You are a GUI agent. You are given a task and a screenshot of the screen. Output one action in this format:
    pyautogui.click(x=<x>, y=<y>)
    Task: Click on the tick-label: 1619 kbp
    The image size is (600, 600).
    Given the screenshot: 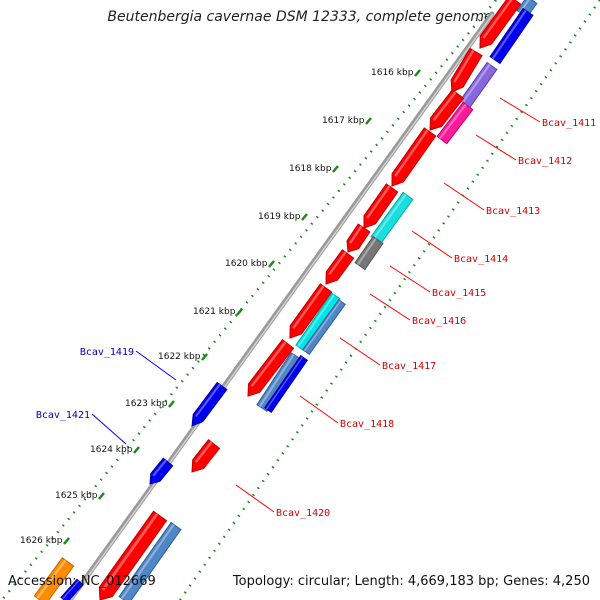 What is the action you would take?
    pyautogui.click(x=279, y=217)
    